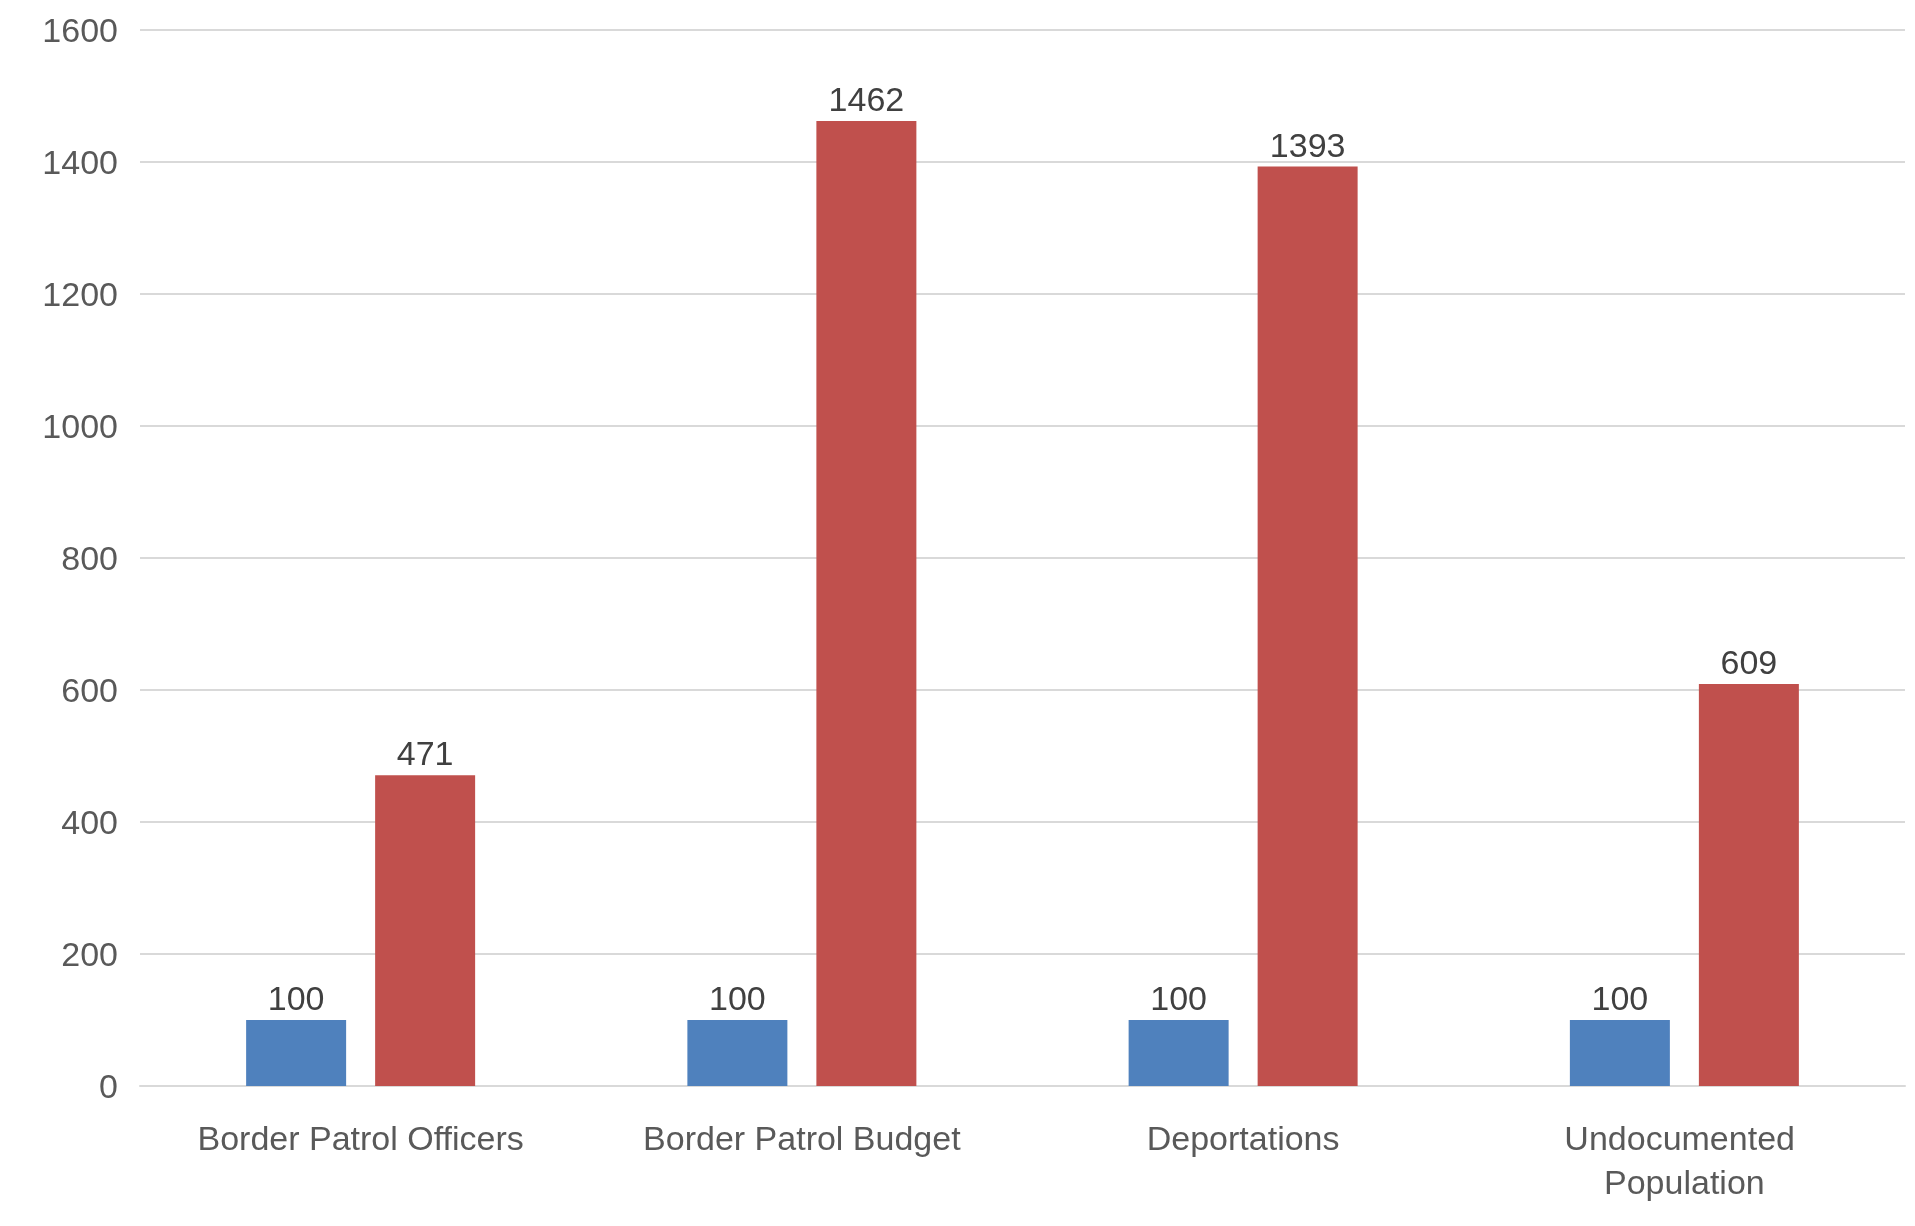 This screenshot has width=1915, height=1226. I want to click on y-tick-label: 0, so click(108, 1086).